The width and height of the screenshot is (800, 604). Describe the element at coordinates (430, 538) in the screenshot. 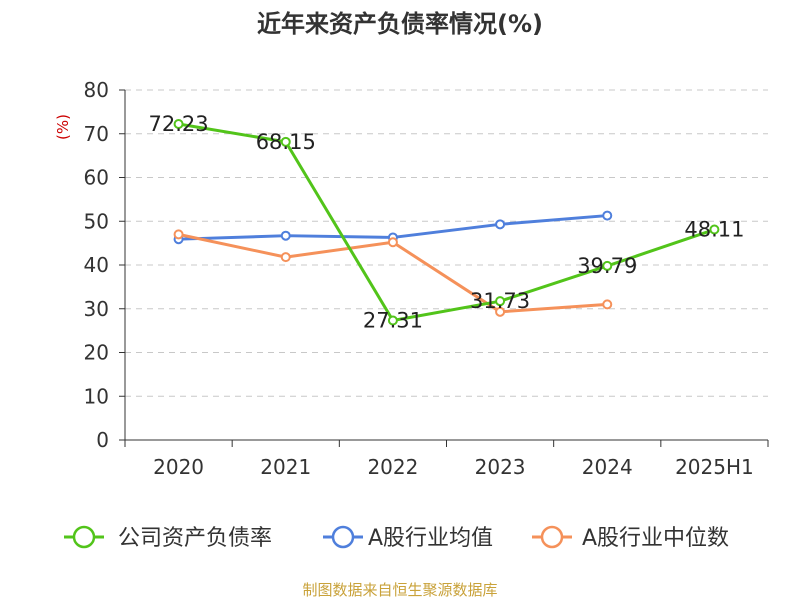

I see `legend-label: A股行业均值` at that location.